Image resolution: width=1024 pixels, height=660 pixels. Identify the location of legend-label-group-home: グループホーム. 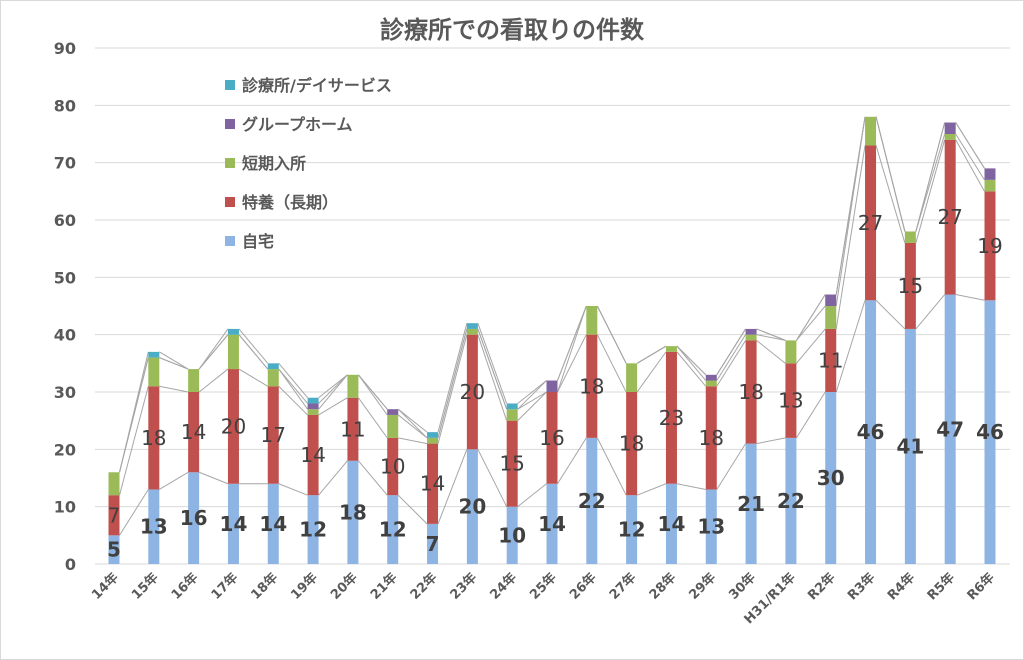
(297, 124).